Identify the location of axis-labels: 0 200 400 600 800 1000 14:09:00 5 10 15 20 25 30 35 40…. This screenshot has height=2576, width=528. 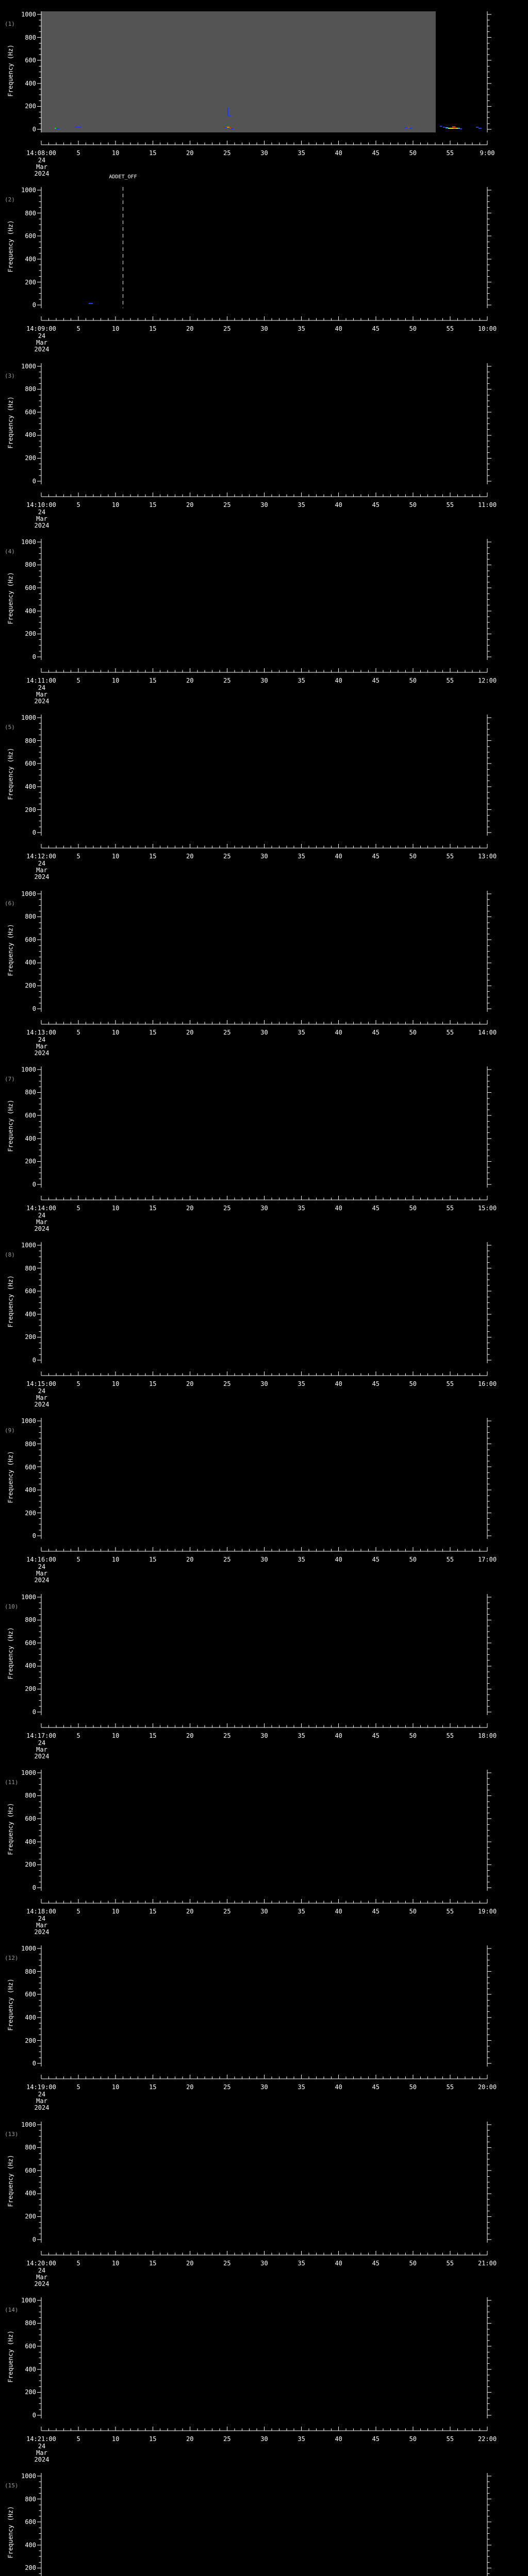
(264, 264).